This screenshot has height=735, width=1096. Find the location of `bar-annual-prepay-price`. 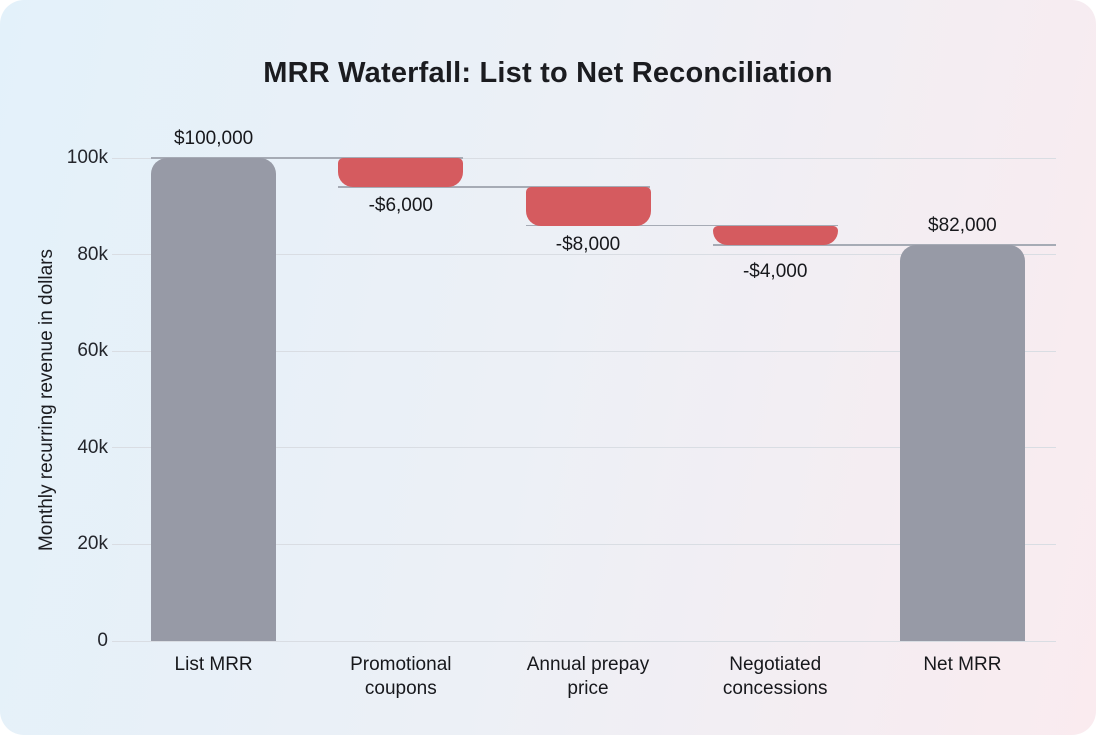

bar-annual-prepay-price is located at coordinates (588, 206).